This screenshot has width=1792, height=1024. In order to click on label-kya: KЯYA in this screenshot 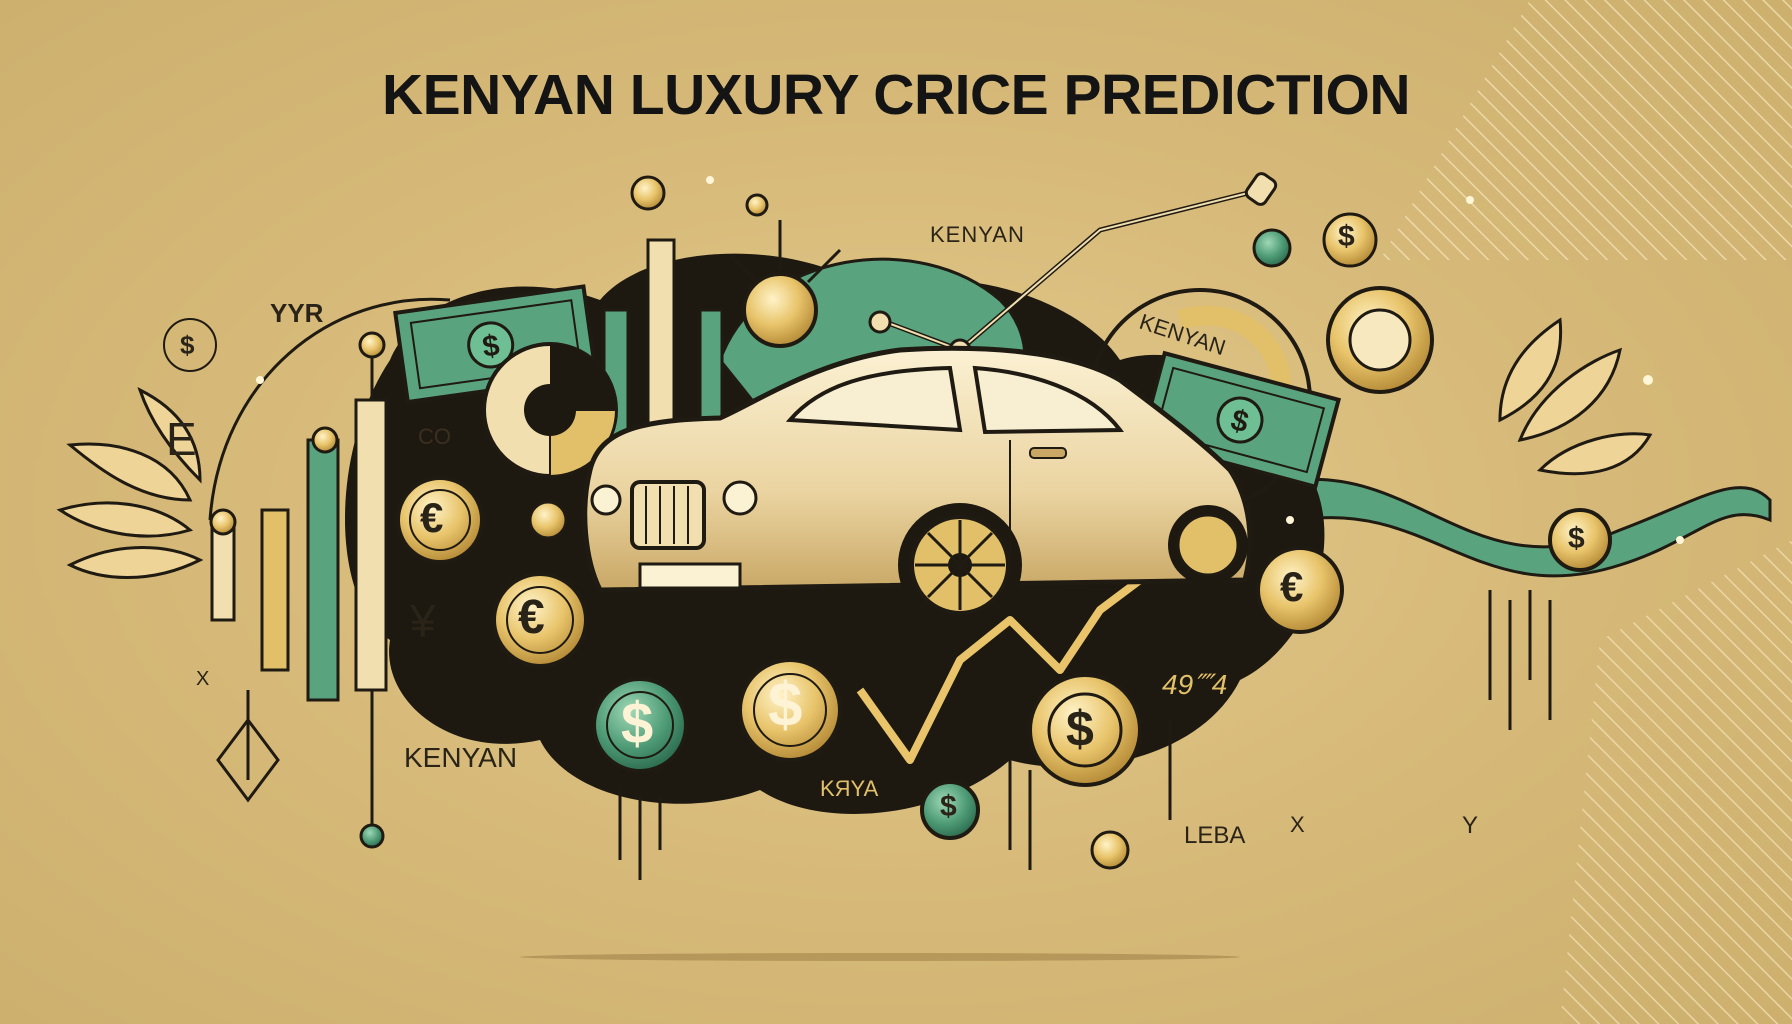, I will do `click(849, 788)`.